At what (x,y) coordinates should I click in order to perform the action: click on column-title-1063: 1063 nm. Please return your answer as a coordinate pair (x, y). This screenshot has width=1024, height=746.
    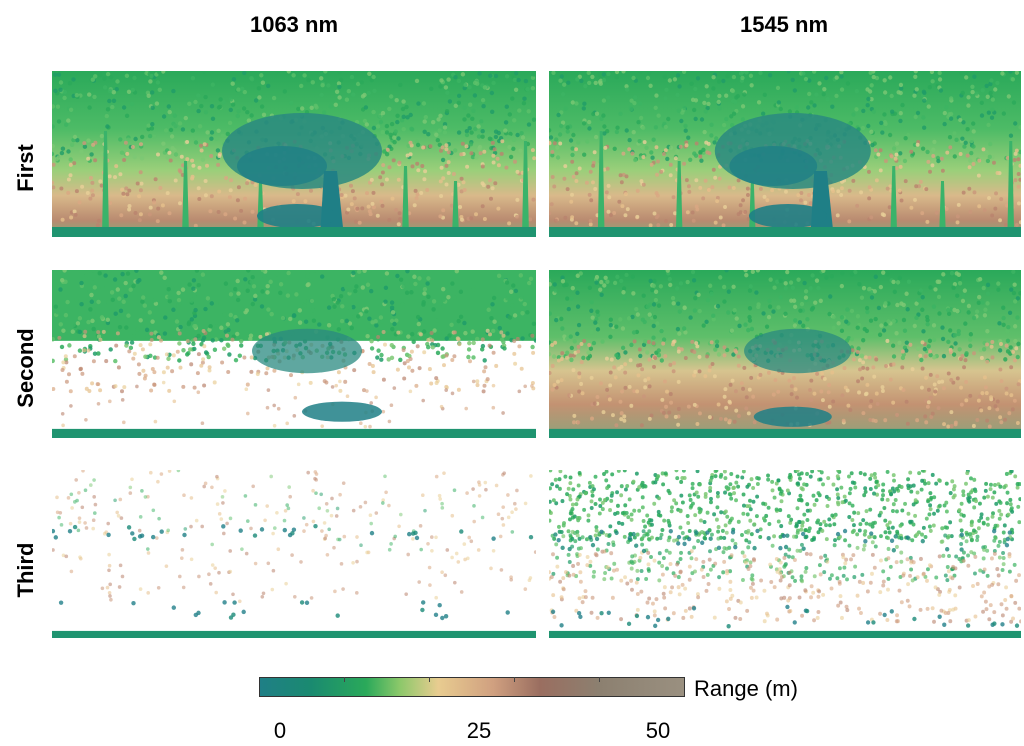
    Looking at the image, I should click on (294, 24).